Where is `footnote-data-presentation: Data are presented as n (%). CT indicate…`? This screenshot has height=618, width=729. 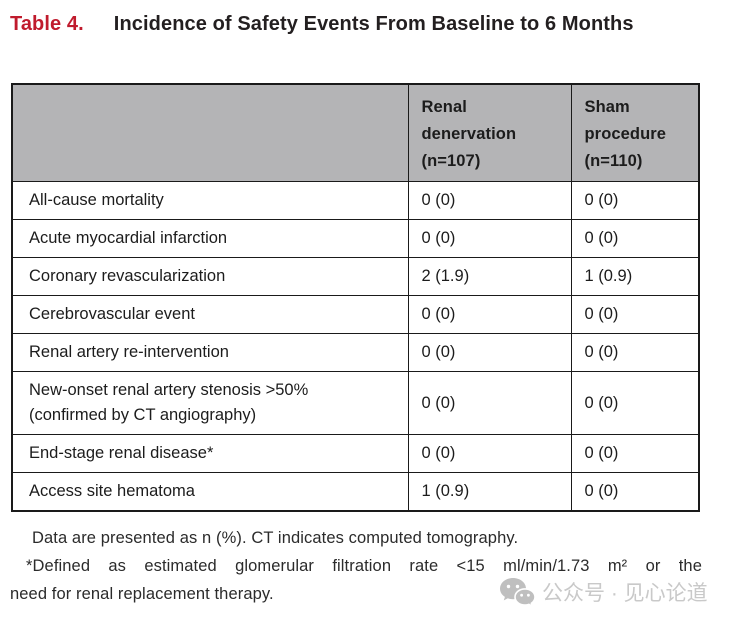 footnote-data-presentation: Data are presented as n (%). CT indicate… is located at coordinates (275, 538).